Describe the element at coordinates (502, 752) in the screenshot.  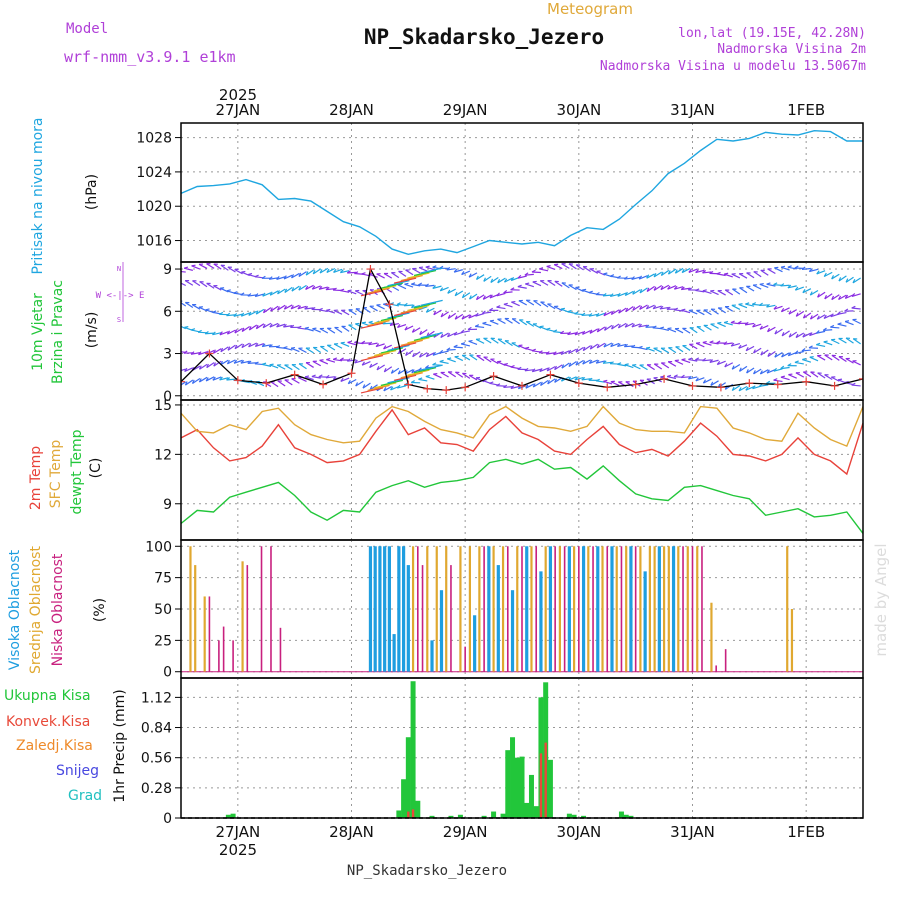
I see `precip-panel: 0 0.28 0.56 0.84 1.12` at that location.